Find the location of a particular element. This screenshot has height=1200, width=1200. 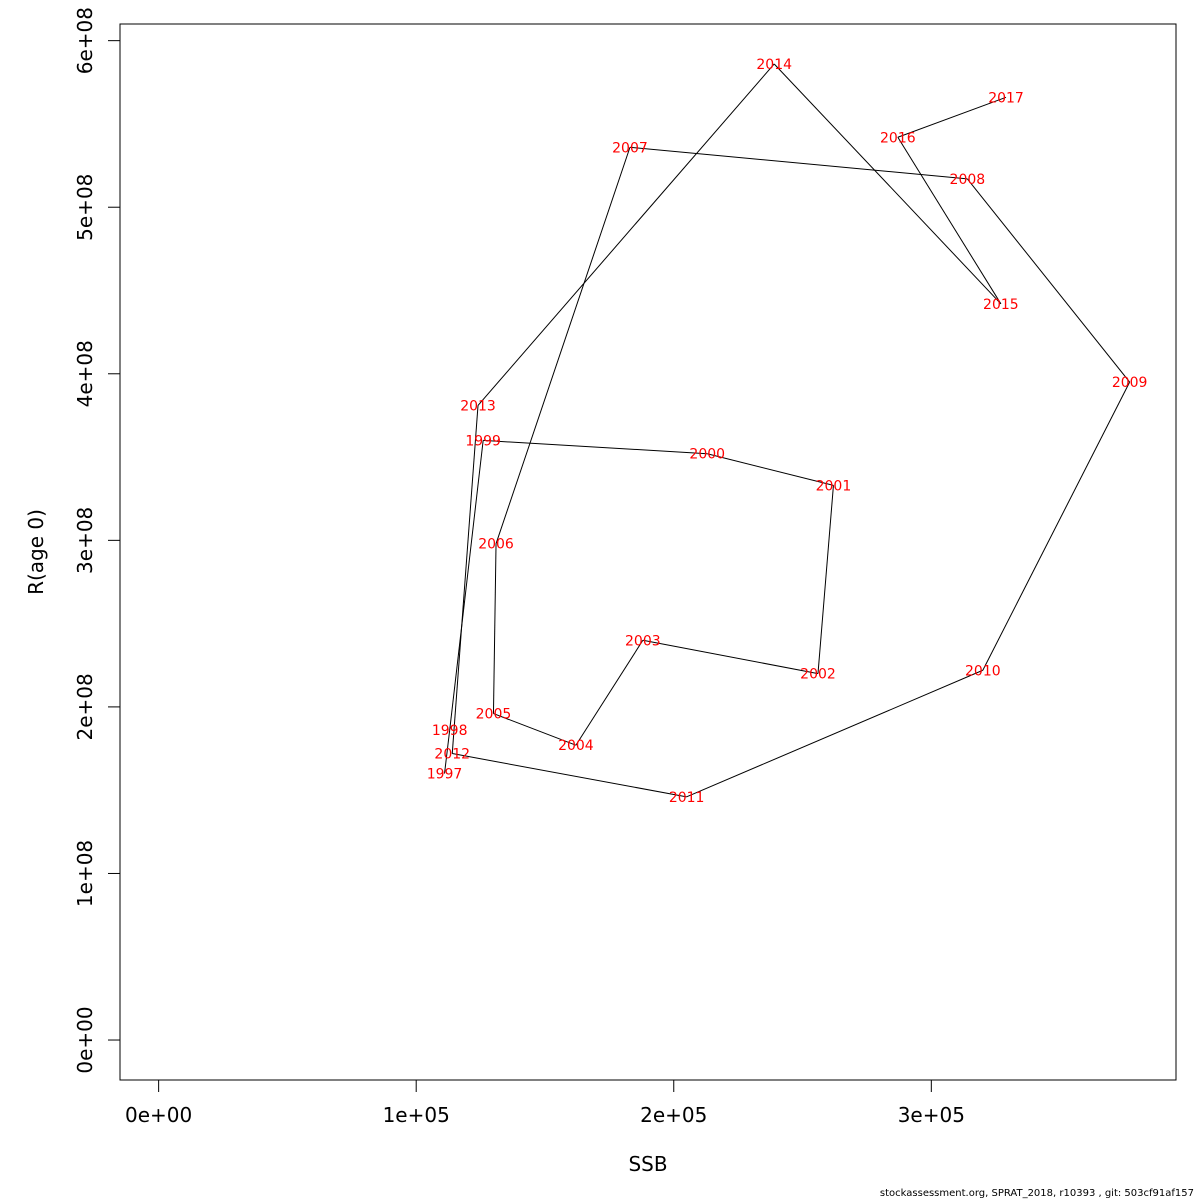

point-label-2000: 2000 is located at coordinates (707, 455).